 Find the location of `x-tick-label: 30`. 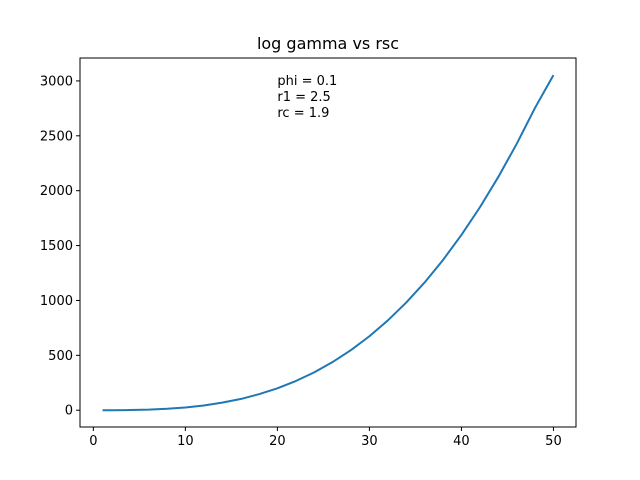

x-tick-label: 30 is located at coordinates (369, 441).